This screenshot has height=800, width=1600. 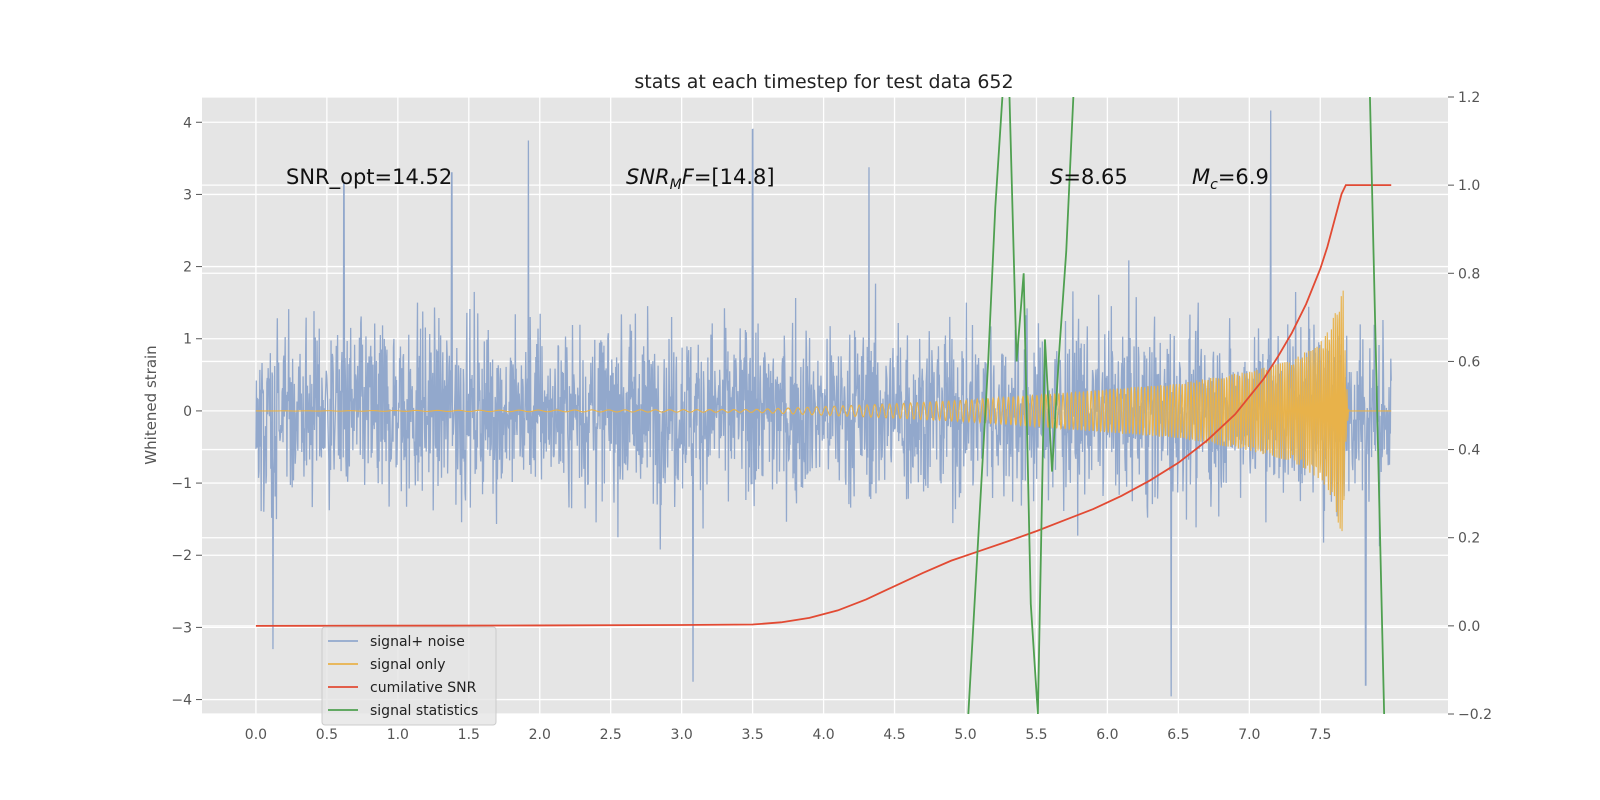 I want to click on annotation-snr-mf-number: =[14.8], so click(x=734, y=177).